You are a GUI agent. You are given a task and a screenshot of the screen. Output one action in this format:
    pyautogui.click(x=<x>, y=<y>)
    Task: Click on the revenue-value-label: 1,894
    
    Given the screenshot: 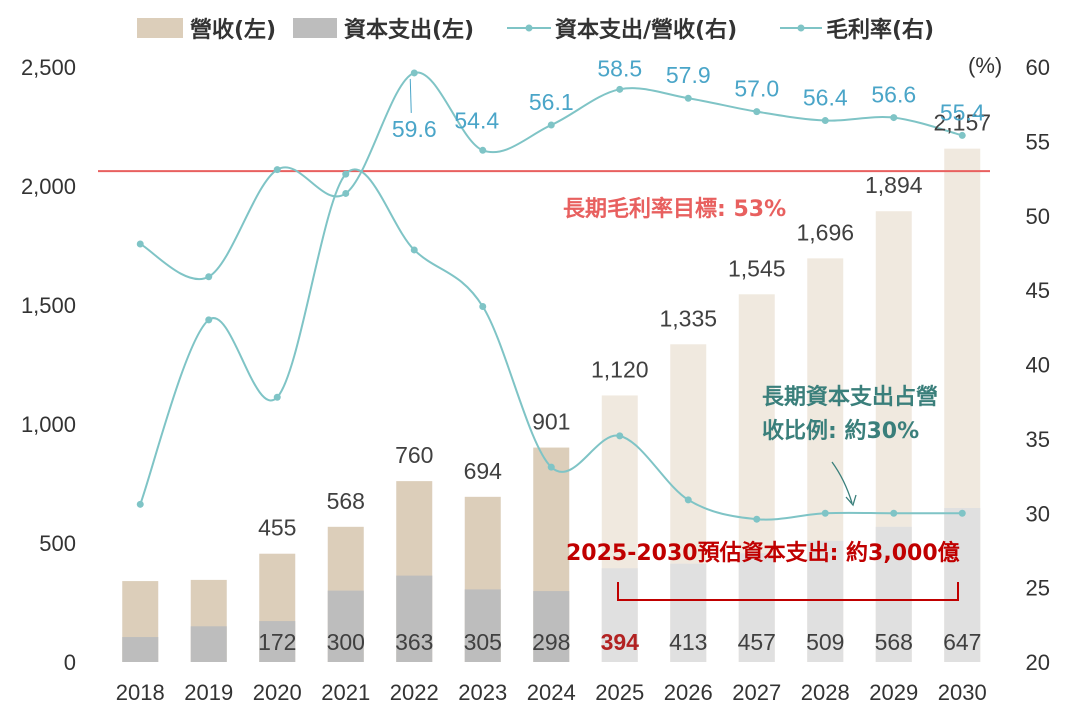 What is the action you would take?
    pyautogui.click(x=894, y=185)
    